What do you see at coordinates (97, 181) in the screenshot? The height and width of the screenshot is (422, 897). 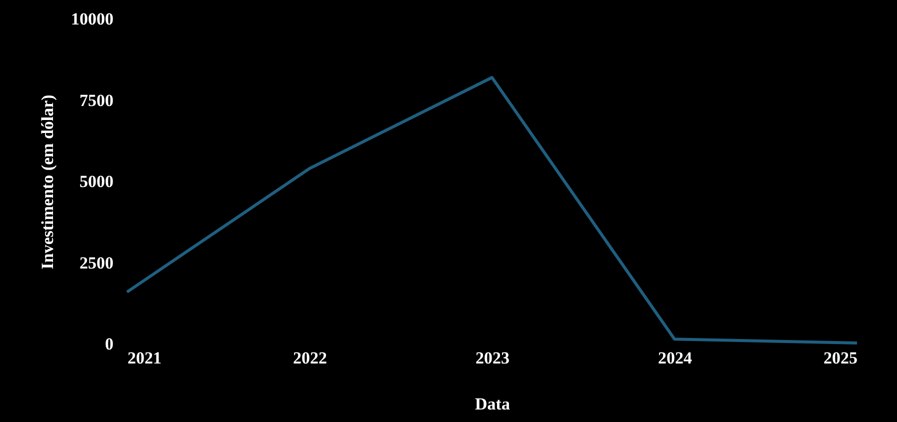 I see `y-tick-label: 5000` at bounding box center [97, 181].